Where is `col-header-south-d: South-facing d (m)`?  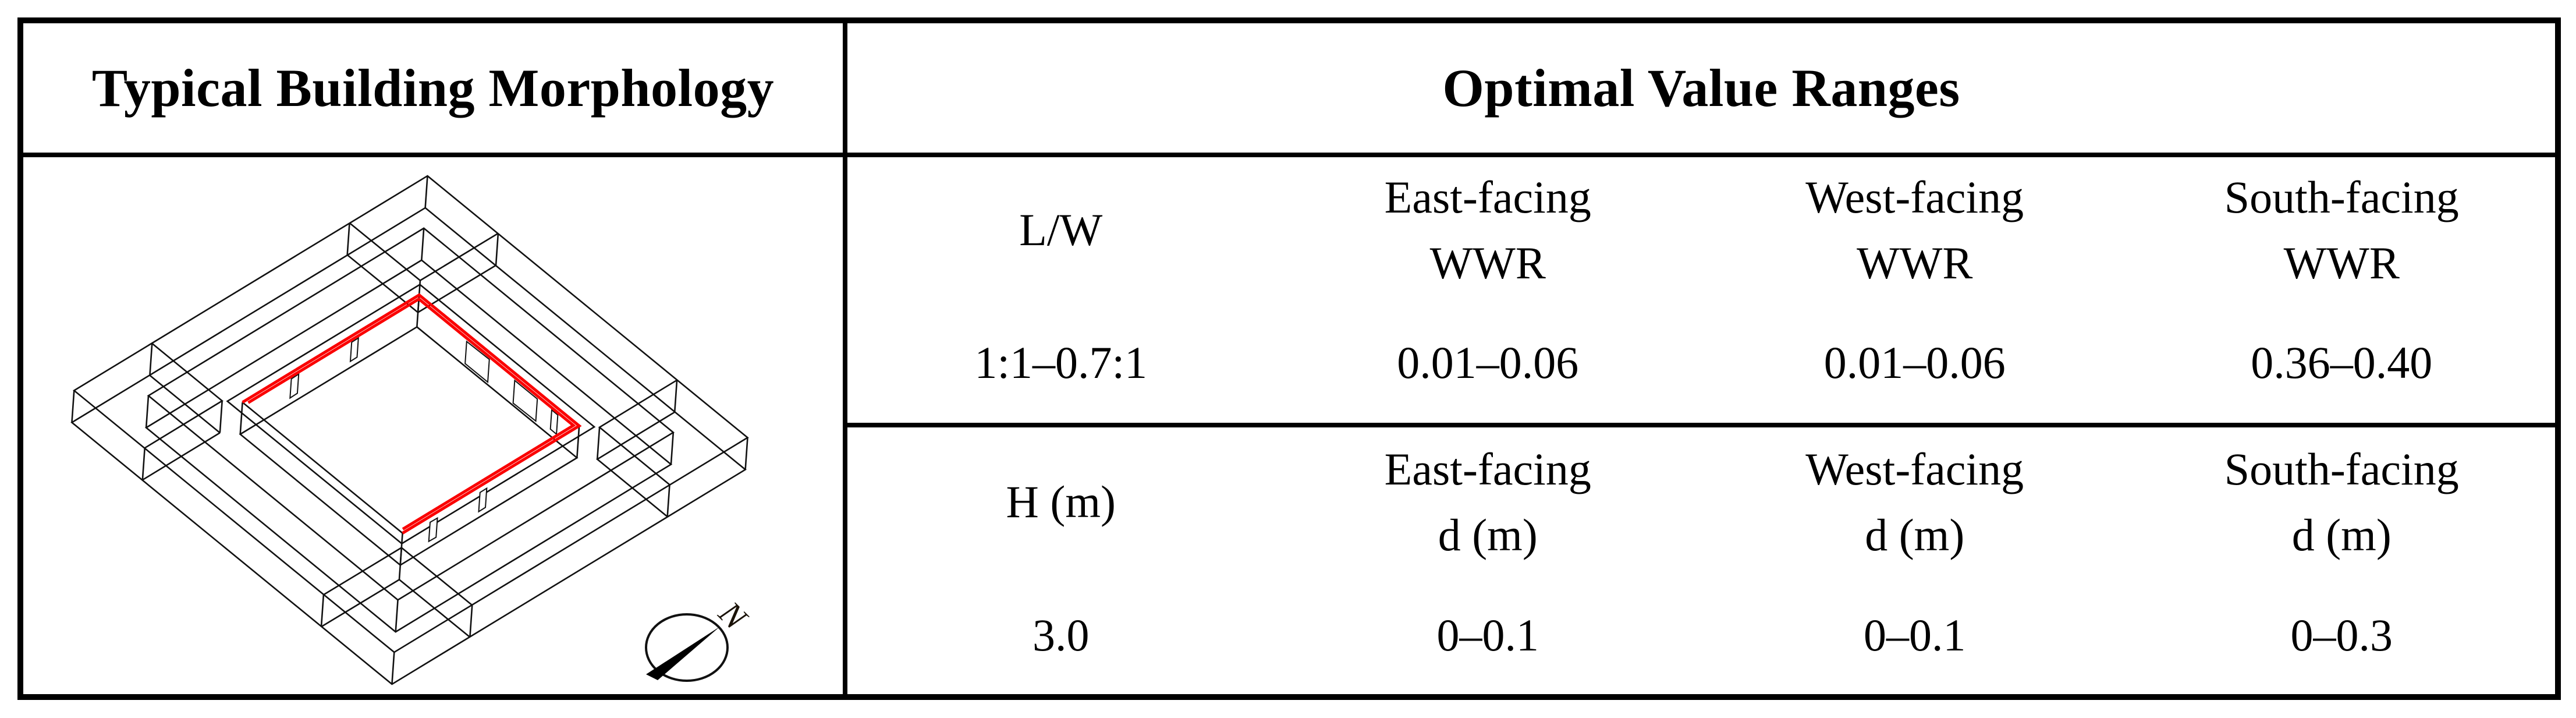 col-header-south-d: South-facing d (m) is located at coordinates (2342, 501).